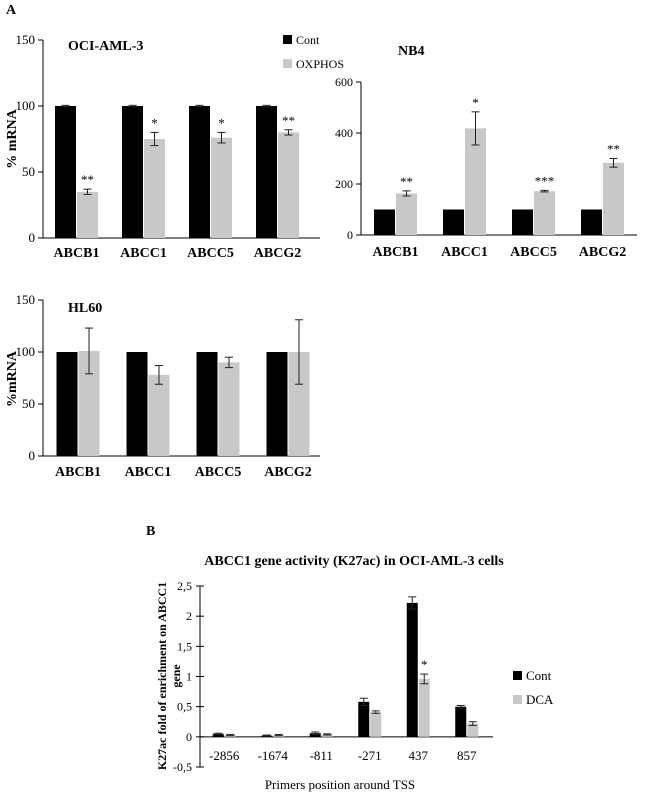  Describe the element at coordinates (224, 755) in the screenshot. I see `x-tick-label: -2856` at that location.